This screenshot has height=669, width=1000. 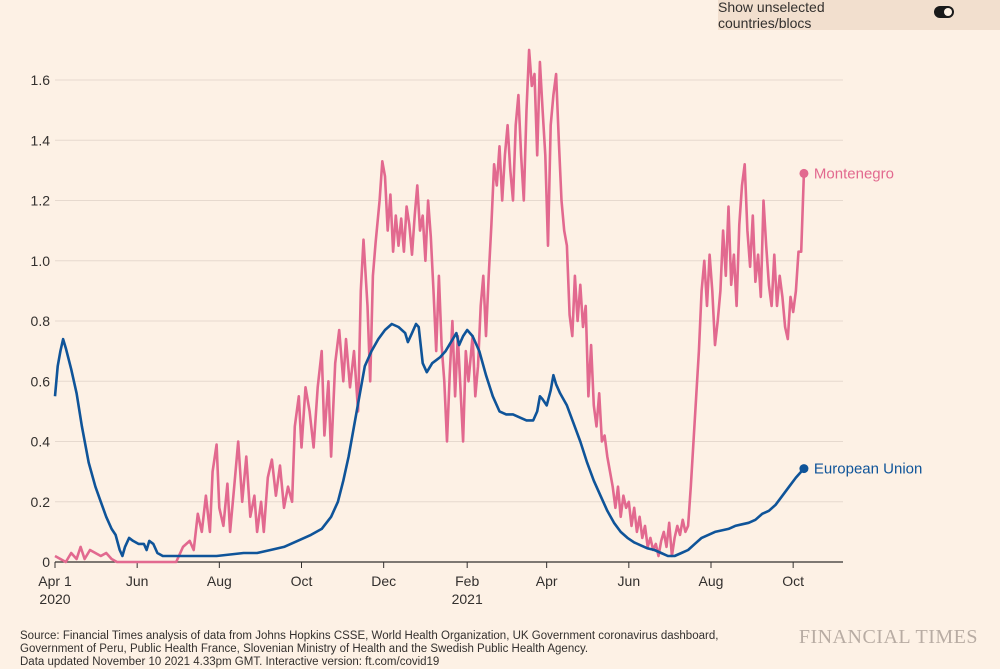 I want to click on x-tick-label: Apr, so click(x=547, y=581).